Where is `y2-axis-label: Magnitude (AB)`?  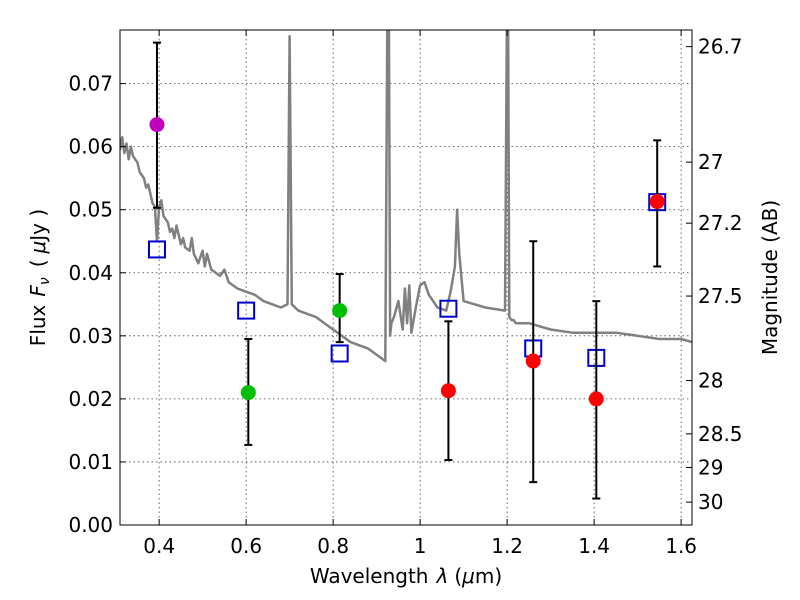 y2-axis-label: Magnitude (AB) is located at coordinates (770, 277).